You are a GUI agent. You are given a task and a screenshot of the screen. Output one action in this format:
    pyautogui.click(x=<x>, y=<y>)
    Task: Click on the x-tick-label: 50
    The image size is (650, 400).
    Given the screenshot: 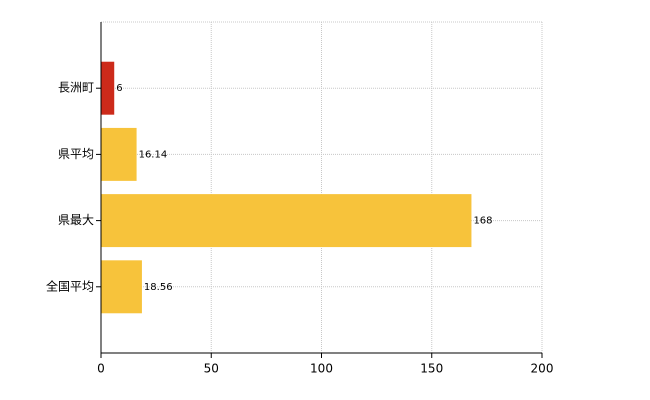 What is the action you would take?
    pyautogui.click(x=211, y=369)
    